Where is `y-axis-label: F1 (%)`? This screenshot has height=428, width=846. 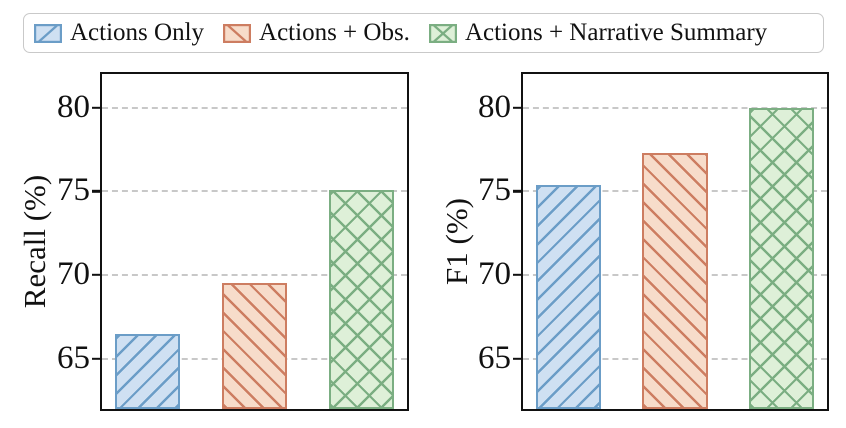 y-axis-label: F1 (%) is located at coordinates (456, 241).